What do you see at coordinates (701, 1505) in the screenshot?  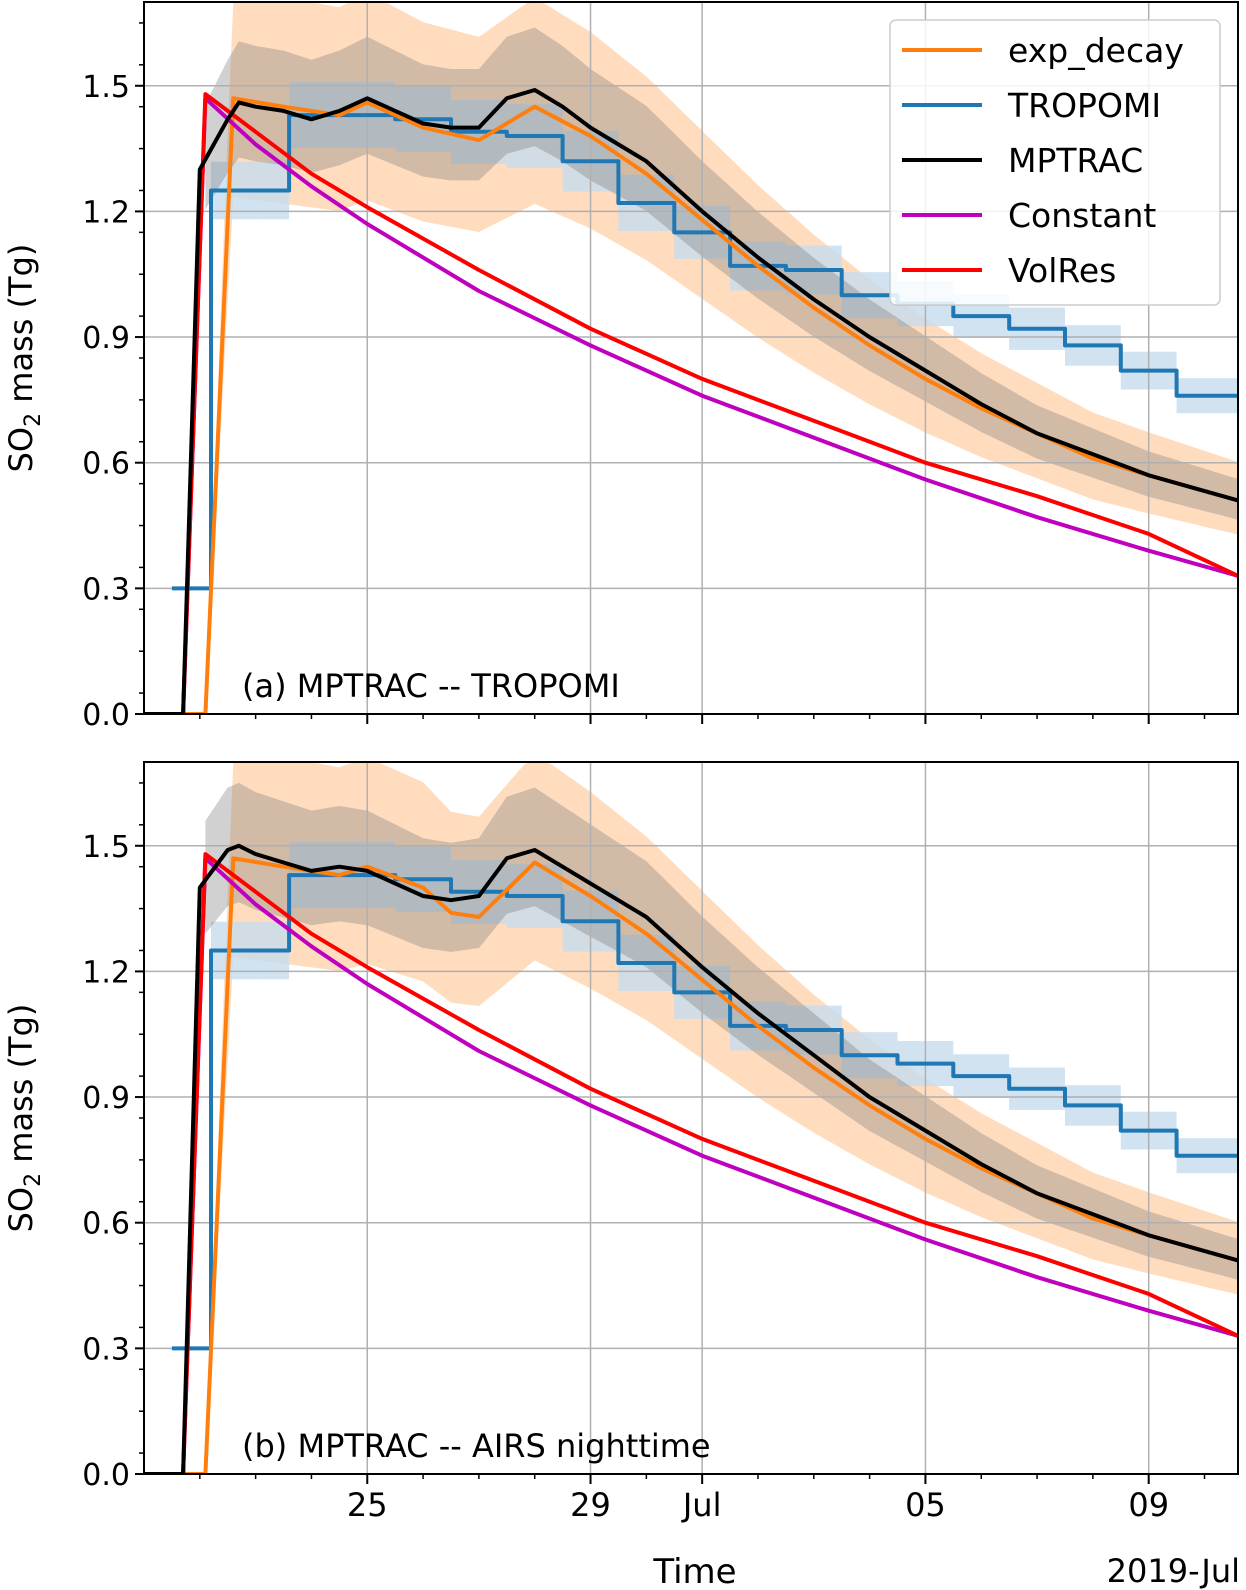 I see `x-tick-label: Jul` at bounding box center [701, 1505].